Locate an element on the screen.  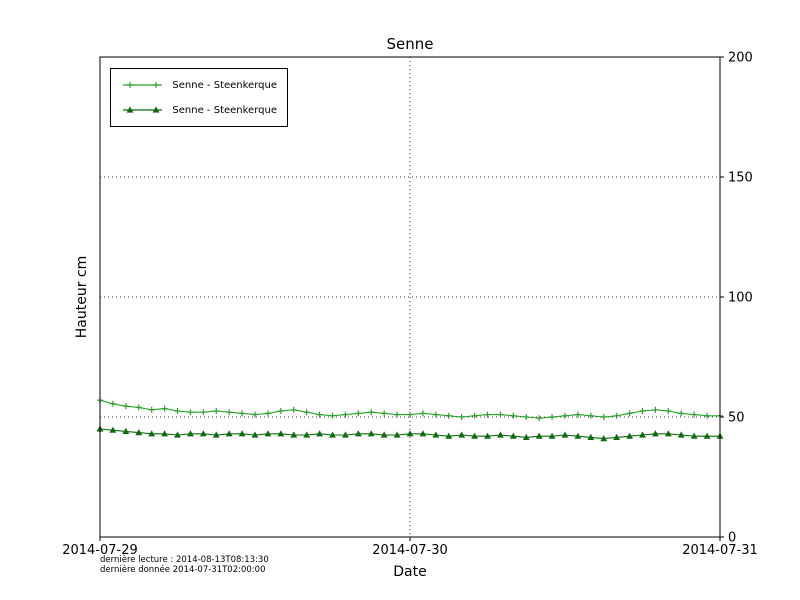
y-tick-label: 100 is located at coordinates (740, 298).